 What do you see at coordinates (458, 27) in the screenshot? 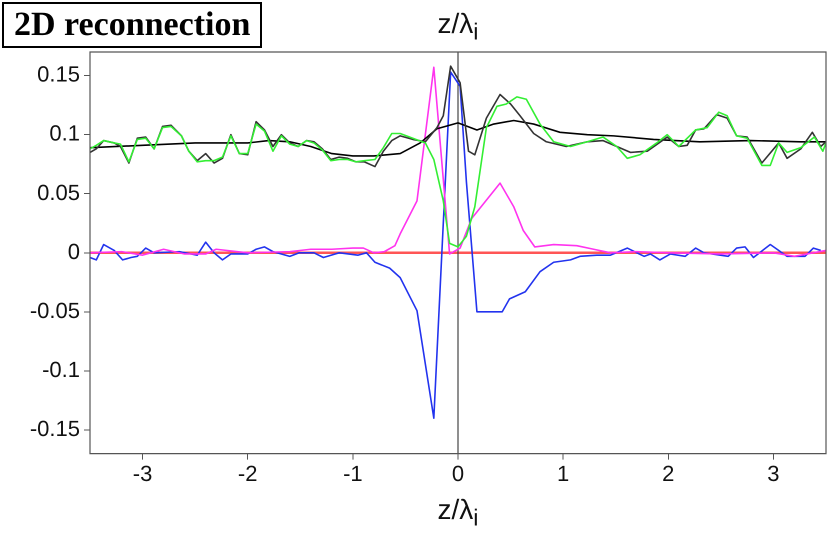
I see `x2-axis-title: z/λ$_{i}$` at bounding box center [458, 27].